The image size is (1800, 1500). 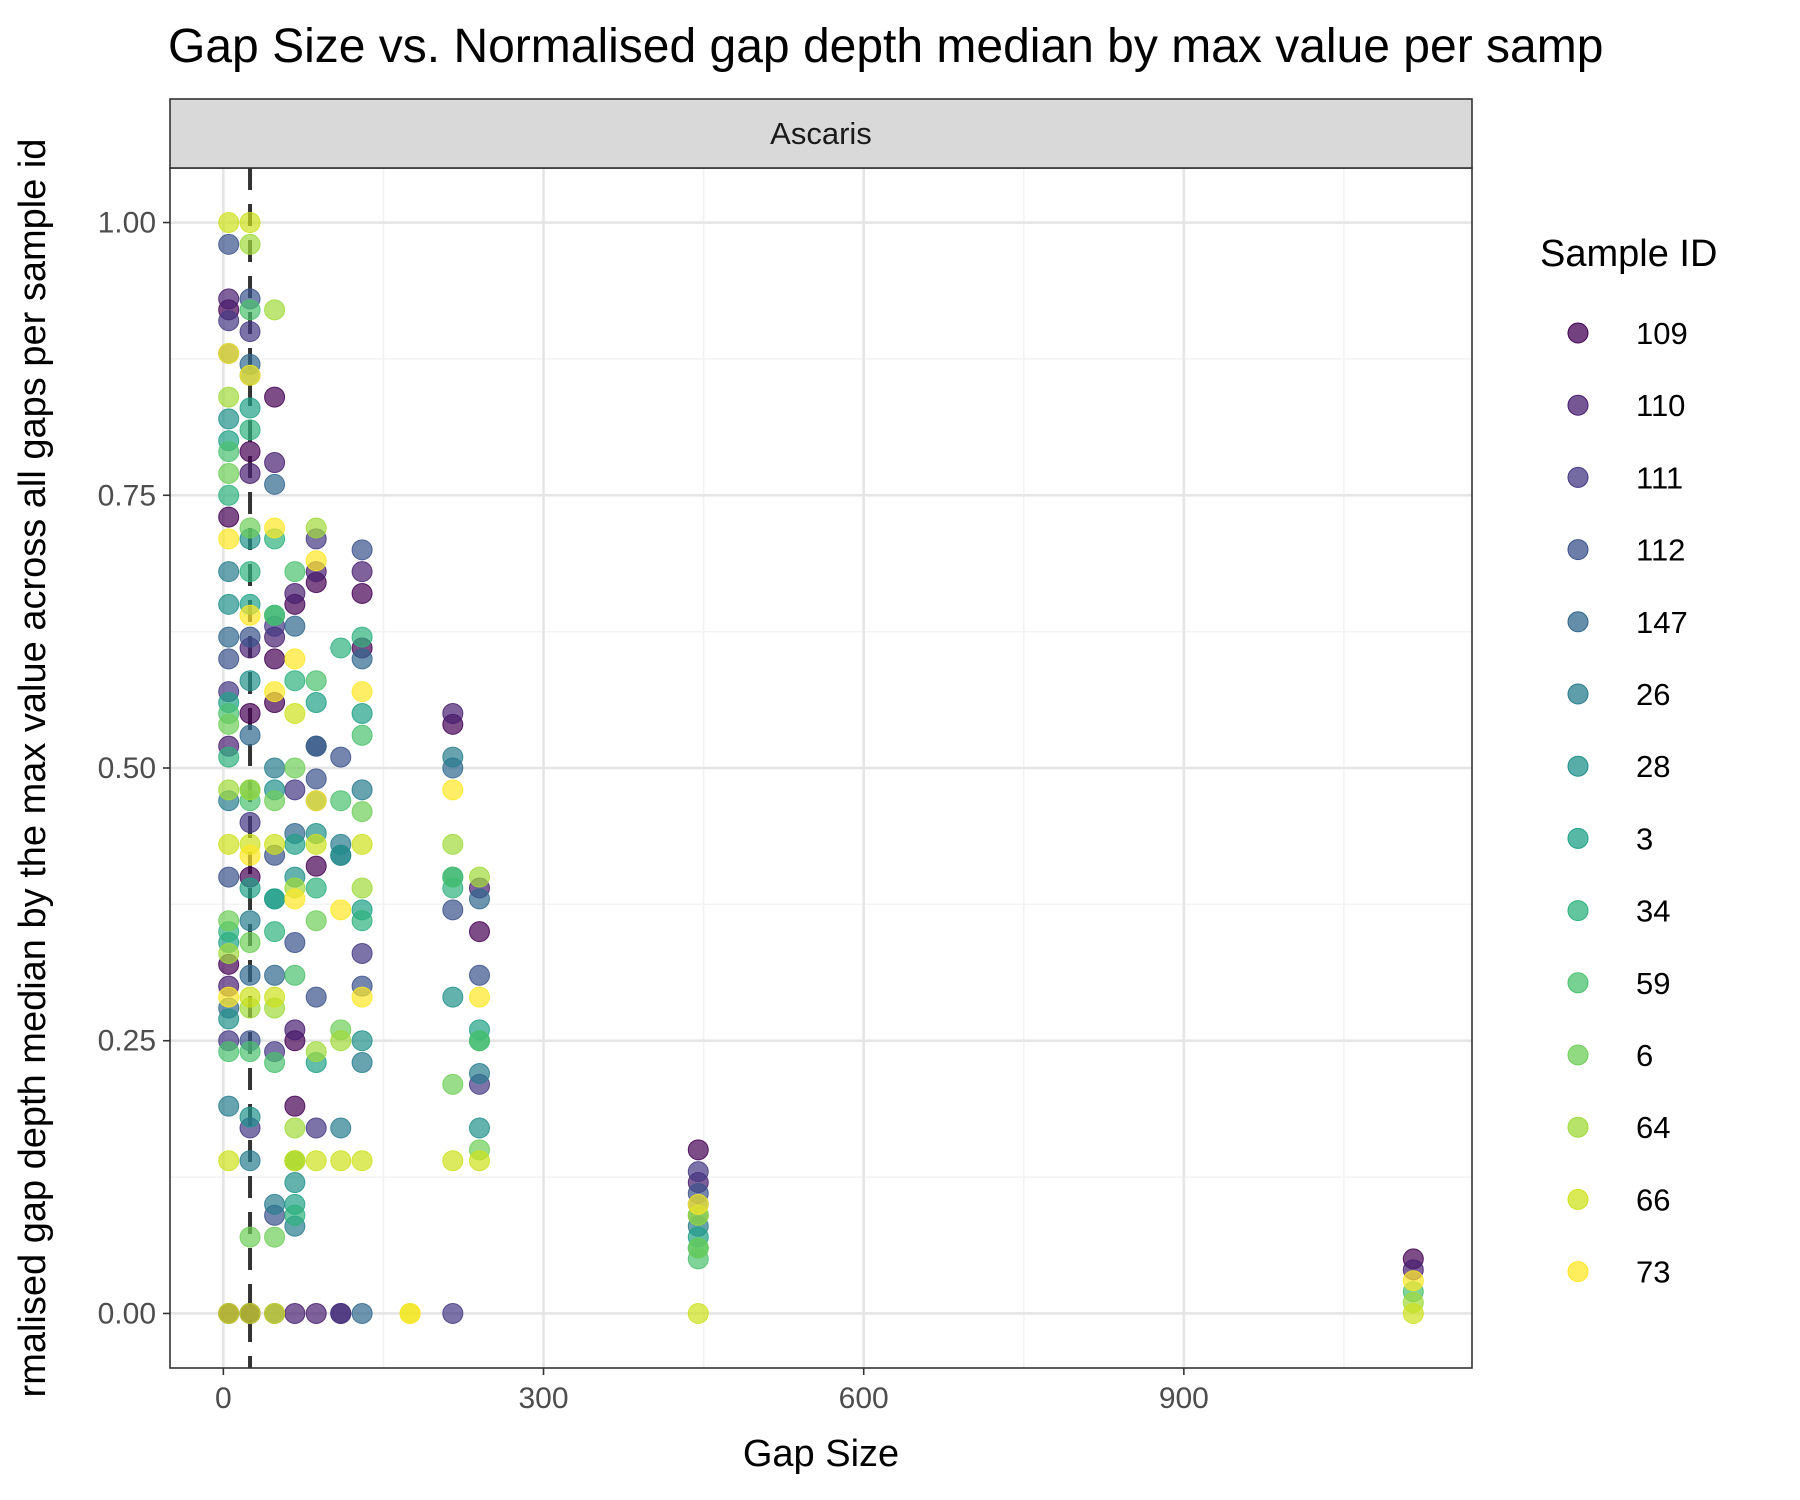 What do you see at coordinates (1653, 1199) in the screenshot?
I see `legend-label-66: 66` at bounding box center [1653, 1199].